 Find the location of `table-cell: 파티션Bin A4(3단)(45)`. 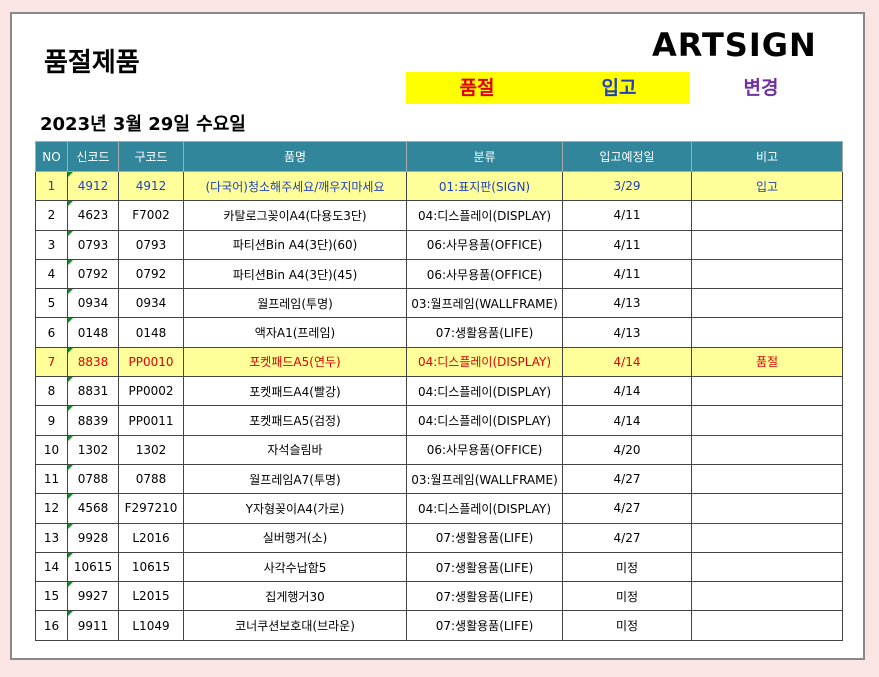

table-cell: 파티션Bin A4(3단)(45) is located at coordinates (295, 274).